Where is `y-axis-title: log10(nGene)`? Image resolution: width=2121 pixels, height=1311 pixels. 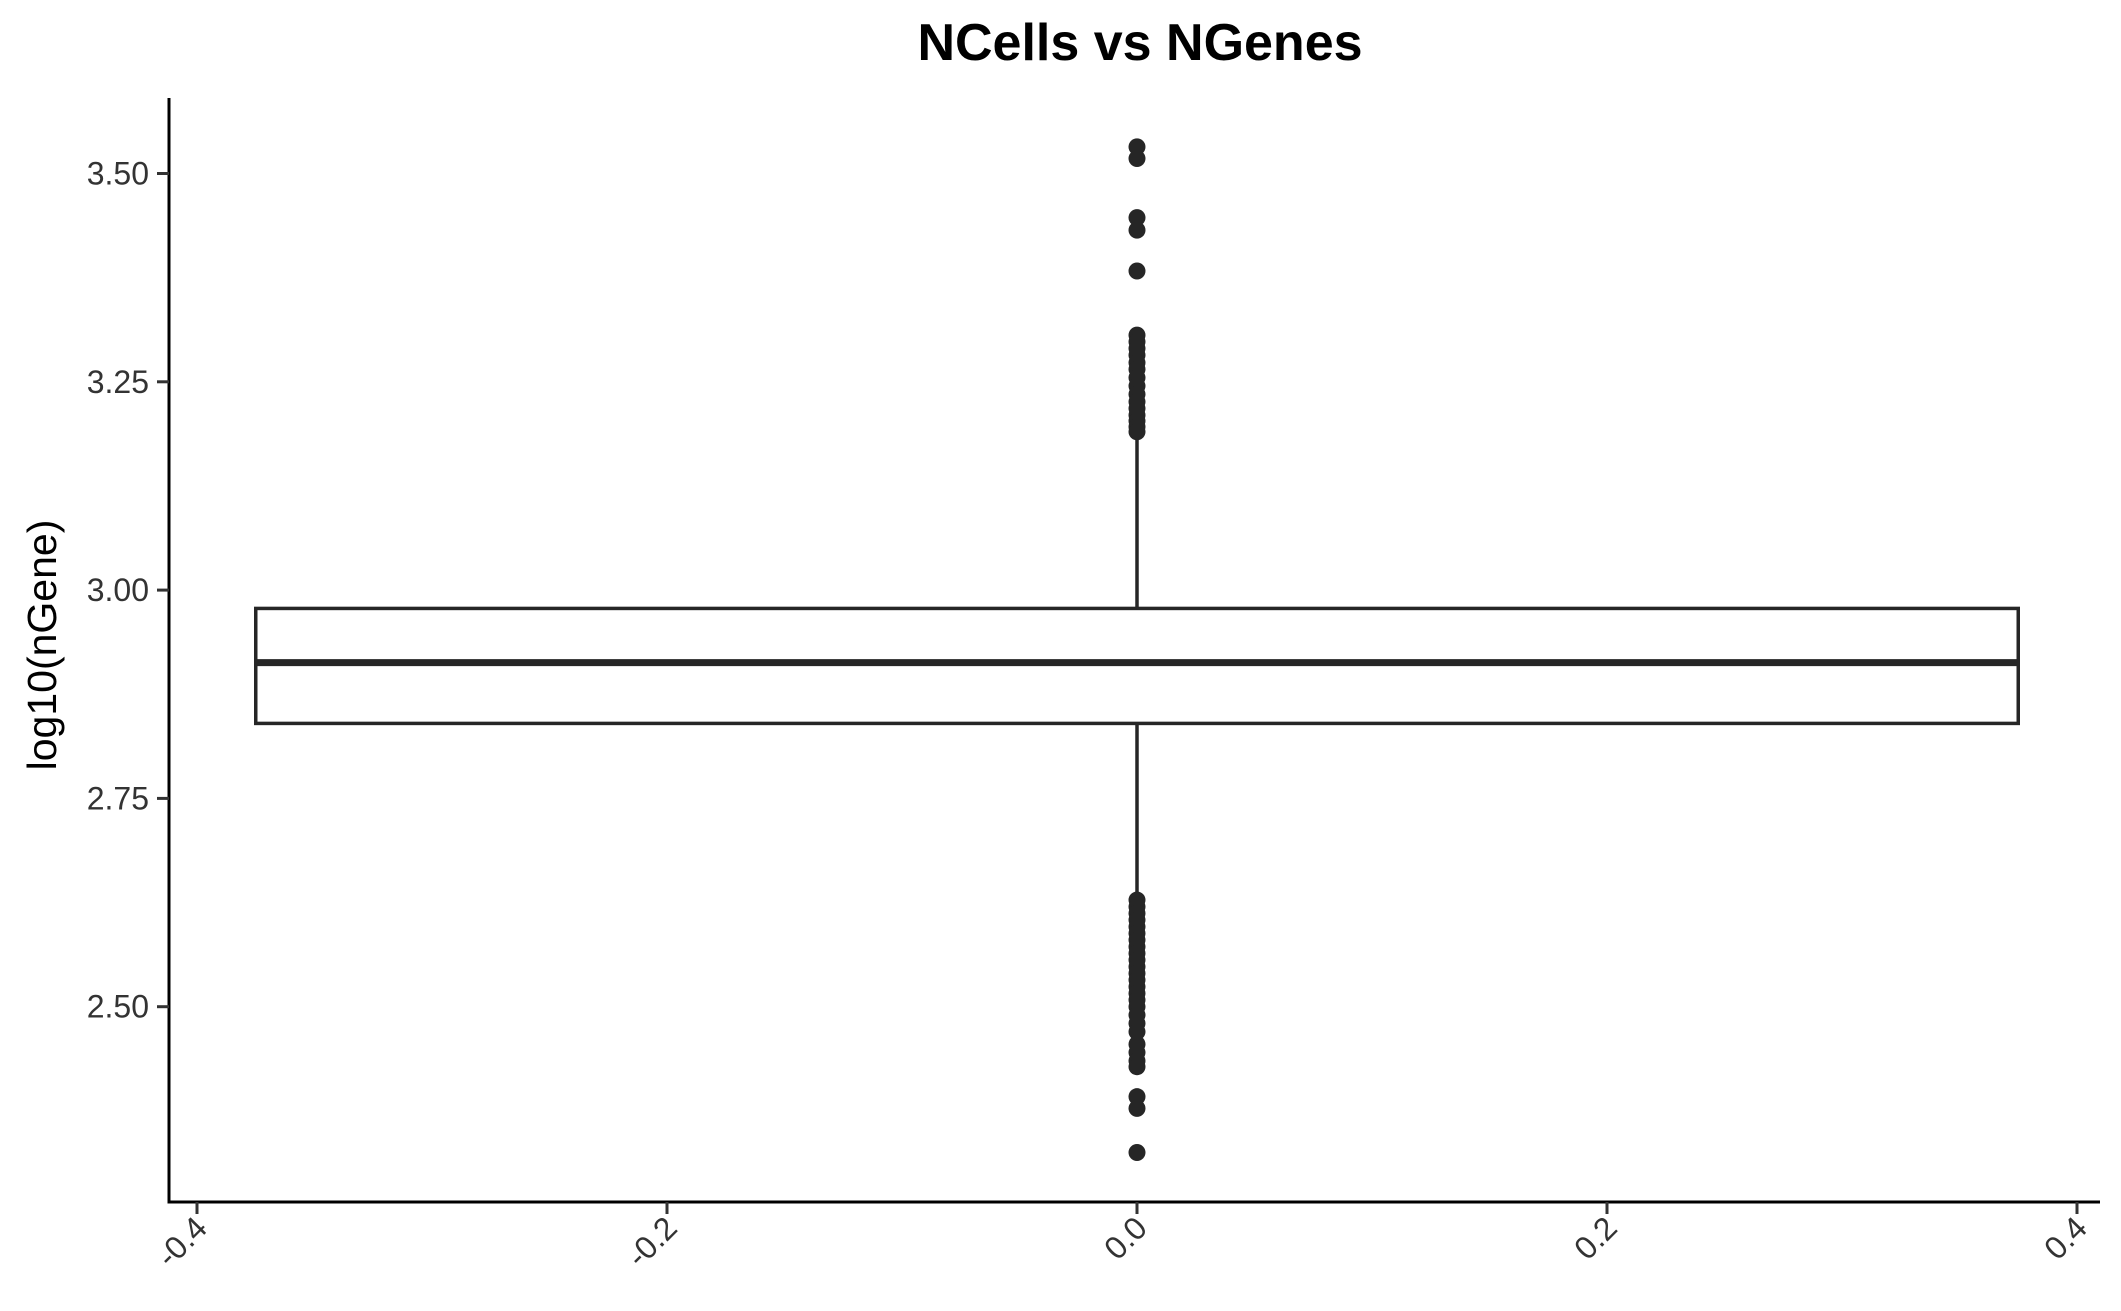 y-axis-title: log10(nGene) is located at coordinates (42, 645).